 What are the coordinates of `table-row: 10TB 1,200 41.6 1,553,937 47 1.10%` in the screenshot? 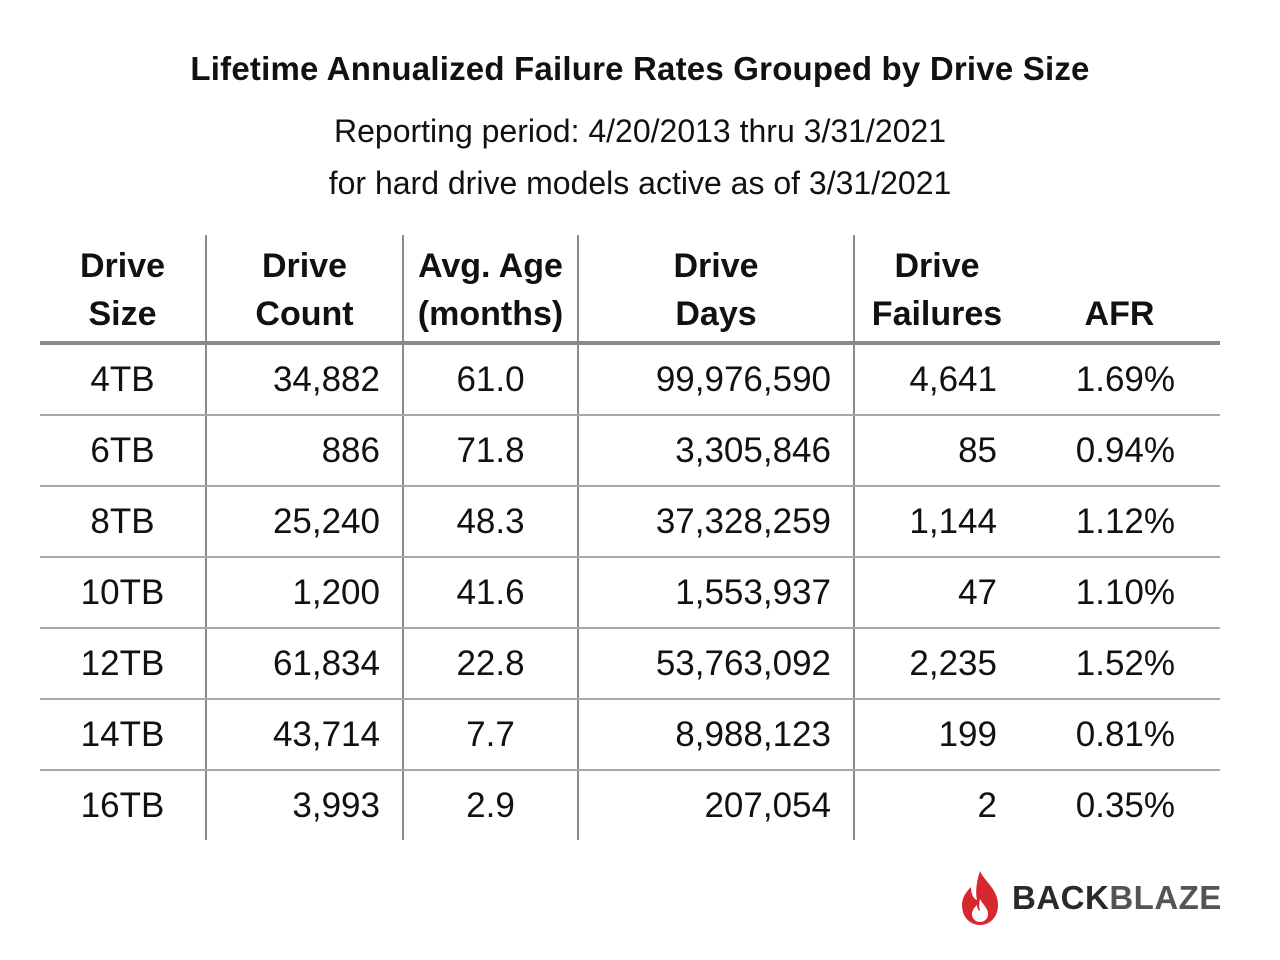 It's located at (630, 593).